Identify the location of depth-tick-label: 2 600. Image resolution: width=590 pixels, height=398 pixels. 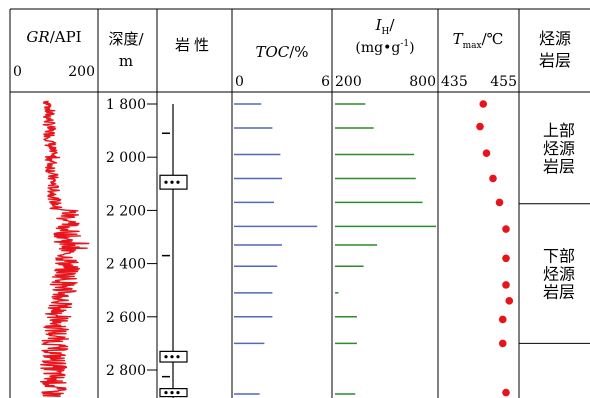
(126, 318).